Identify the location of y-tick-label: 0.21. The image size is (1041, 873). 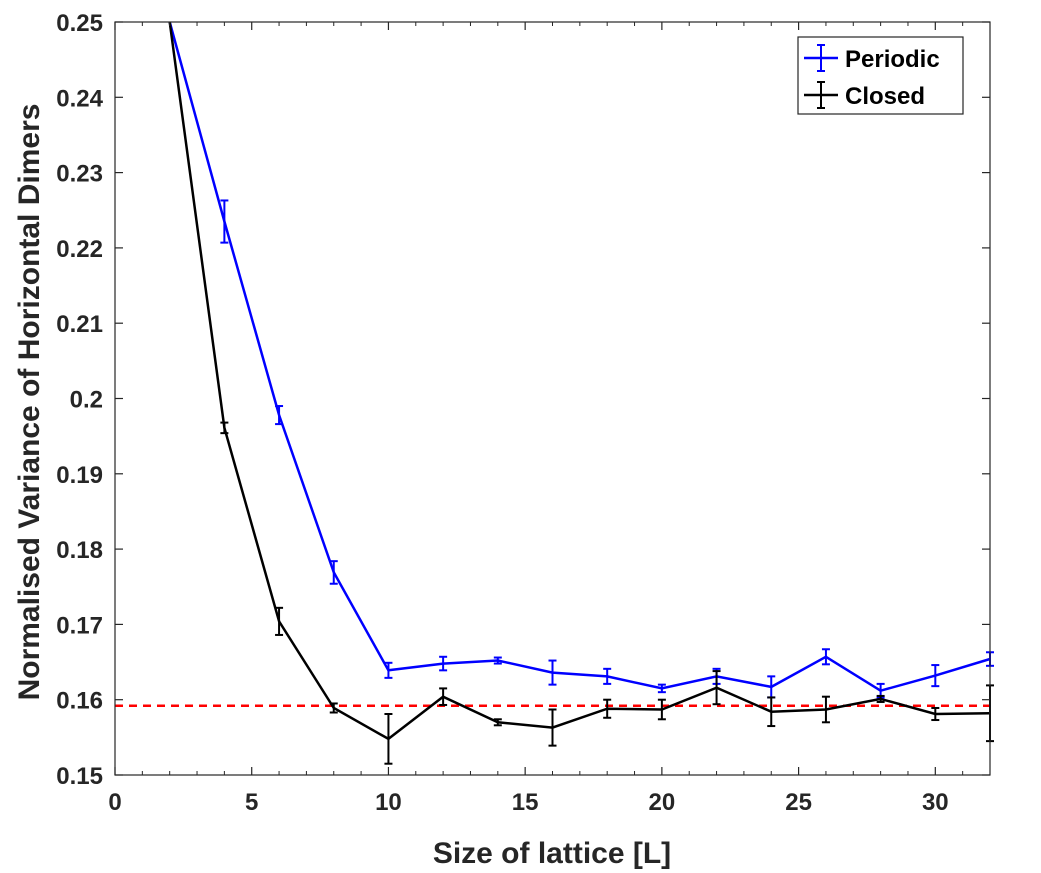
(79, 324).